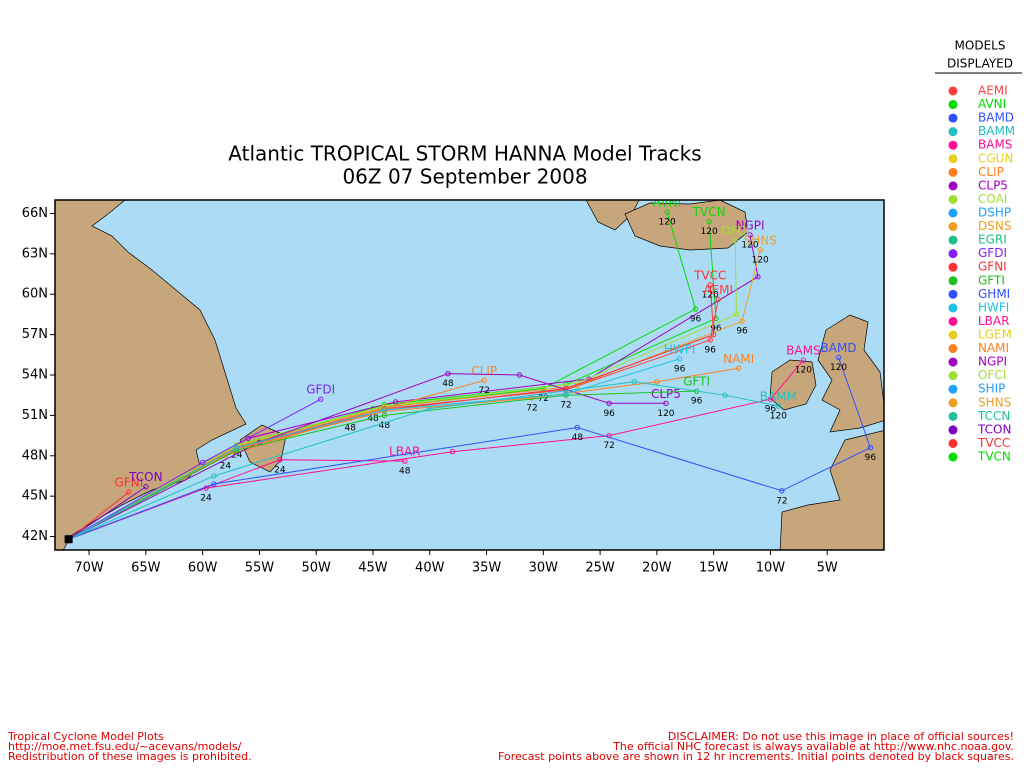 Image resolution: width=1024 pixels, height=768 pixels. What do you see at coordinates (714, 568) in the screenshot?
I see `x-tick-label: 15W` at bounding box center [714, 568].